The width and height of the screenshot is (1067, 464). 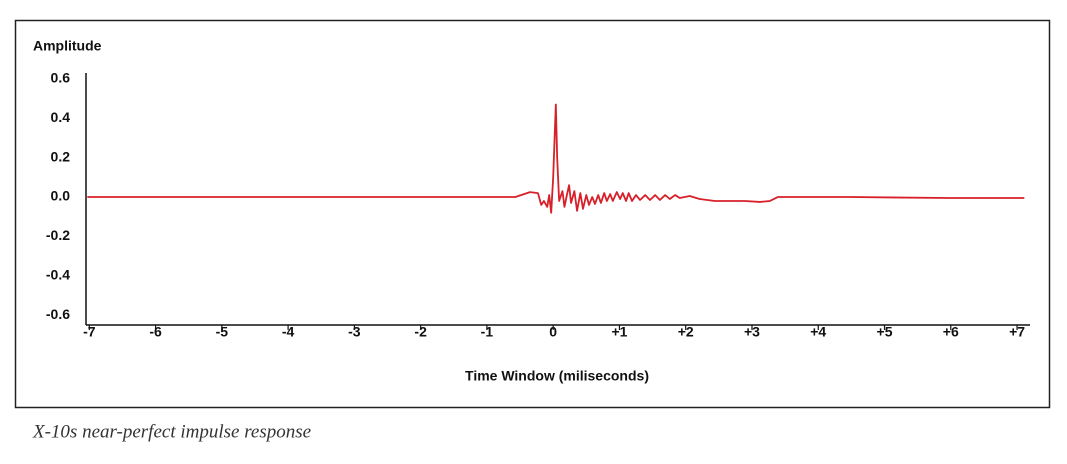 I want to click on x-tick-label: +1, so click(x=619, y=332).